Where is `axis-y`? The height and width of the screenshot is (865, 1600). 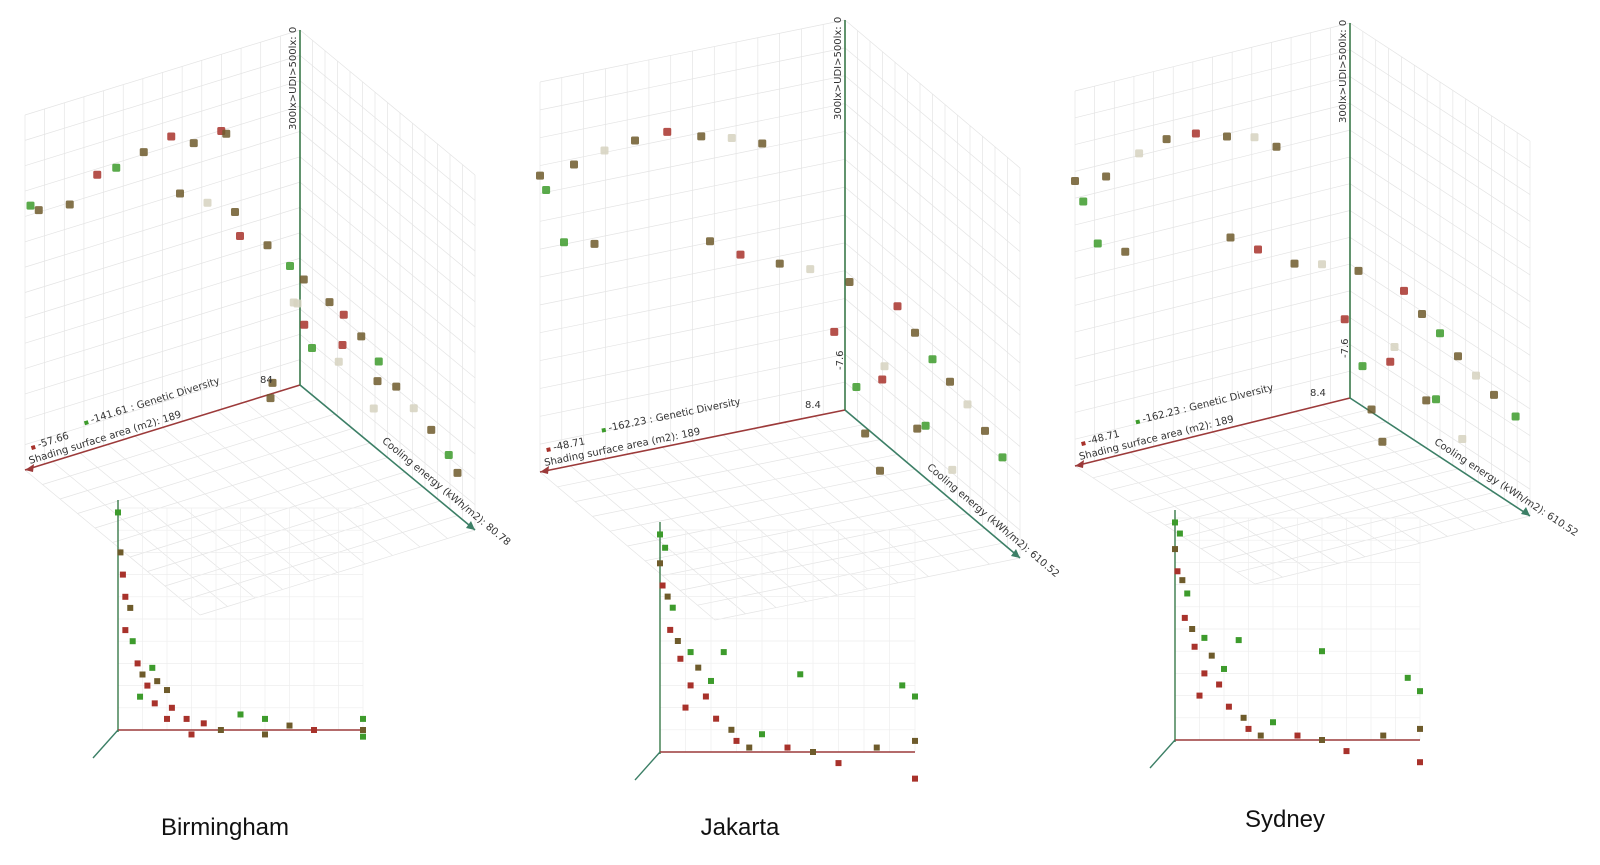
axis-y is located at coordinates (932, 484).